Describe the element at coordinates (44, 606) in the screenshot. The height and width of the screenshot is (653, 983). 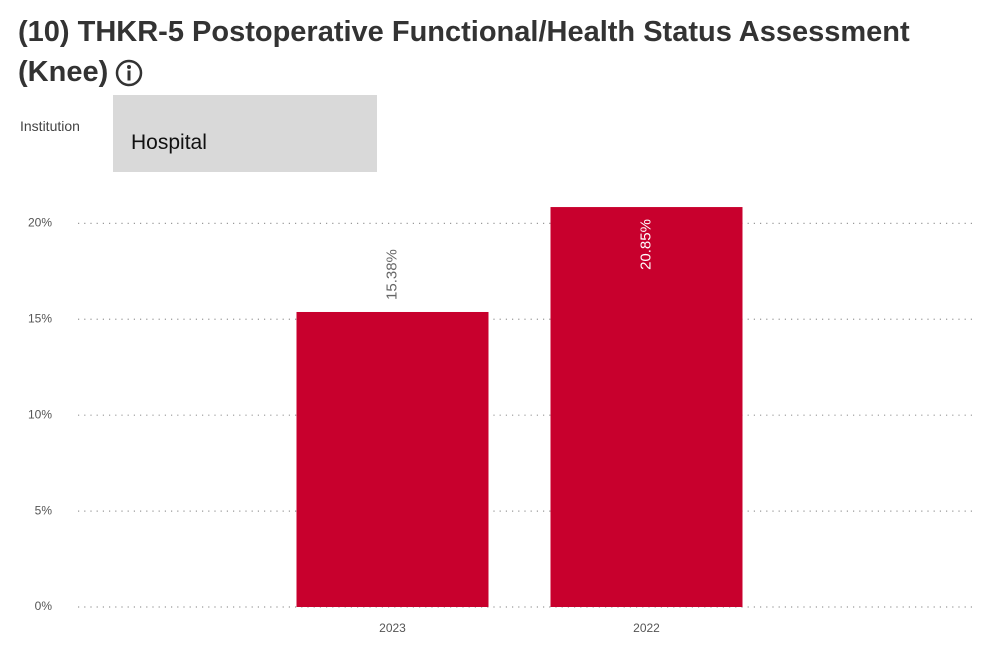
I see `y-tick-label: 0%` at that location.